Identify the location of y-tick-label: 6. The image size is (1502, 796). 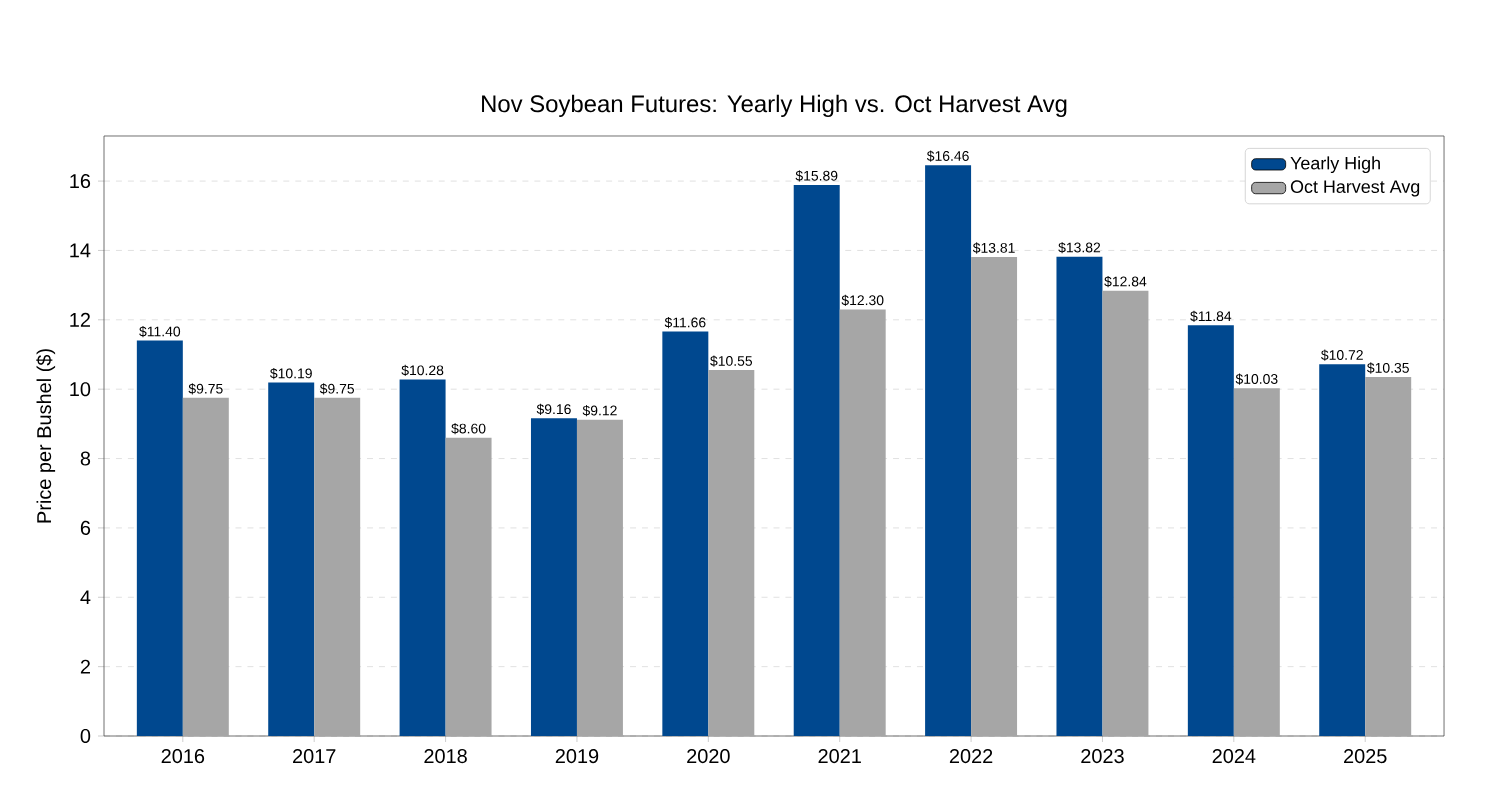
(85, 527).